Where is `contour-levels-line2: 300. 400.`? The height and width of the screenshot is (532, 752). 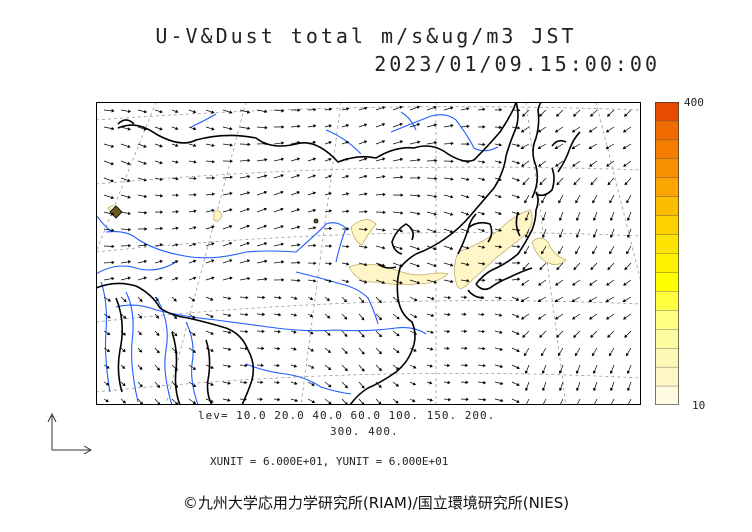
contour-levels-line2: 300. 400. is located at coordinates (364, 431).